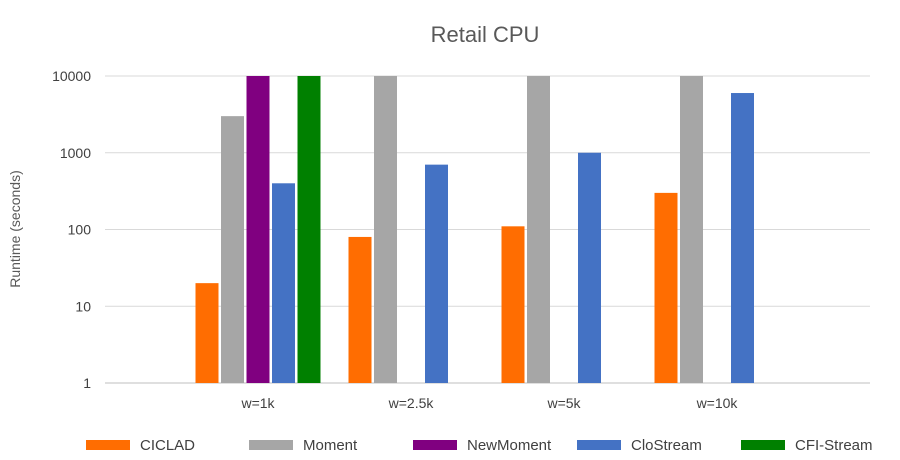  I want to click on x-tick-label: w=5k, so click(563, 403).